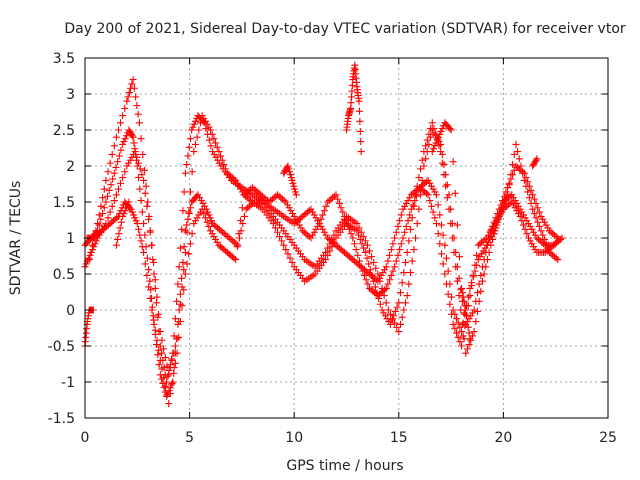  What do you see at coordinates (70, 167) in the screenshot?
I see `y-tick-label: 2` at bounding box center [70, 167].